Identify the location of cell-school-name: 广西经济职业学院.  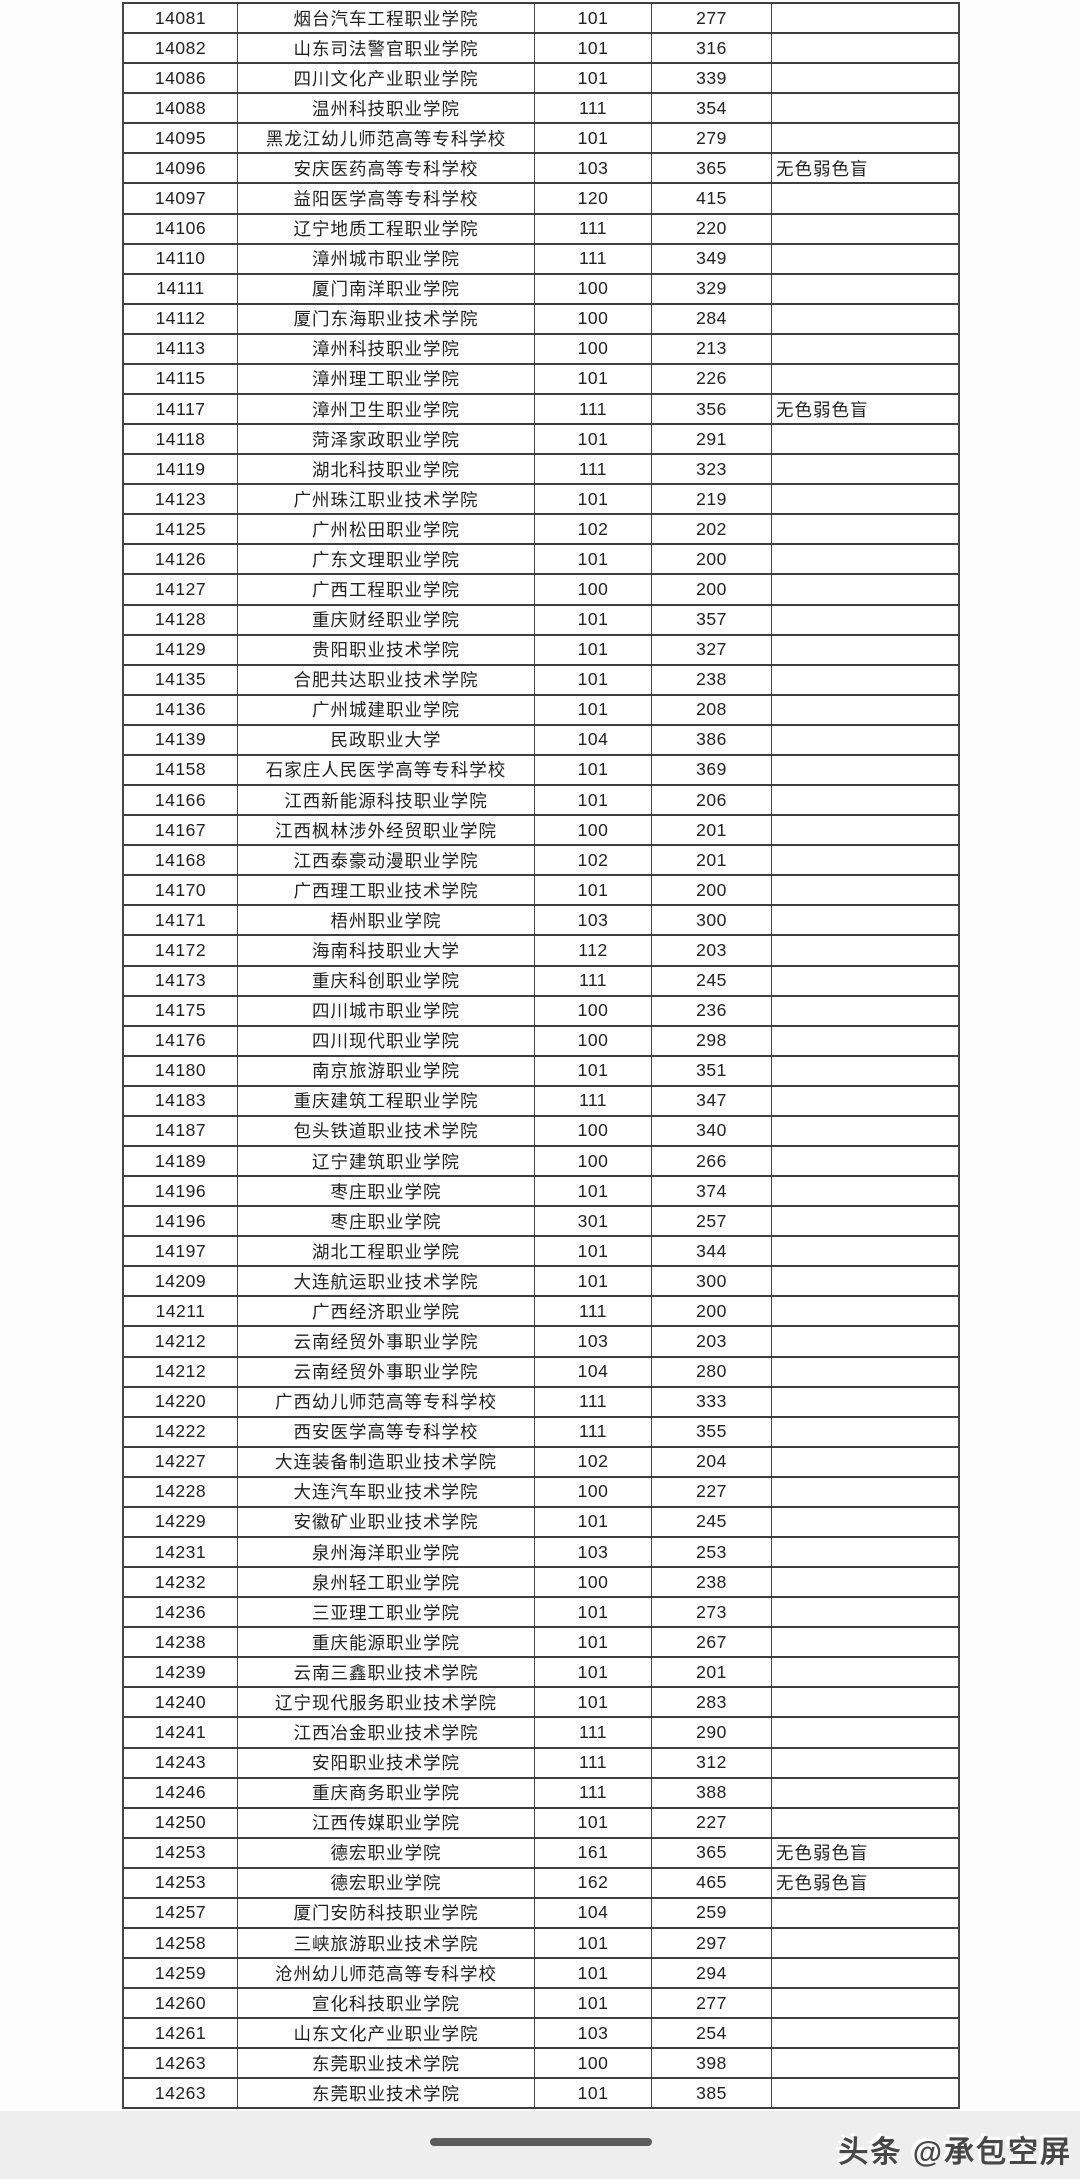
(386, 1311).